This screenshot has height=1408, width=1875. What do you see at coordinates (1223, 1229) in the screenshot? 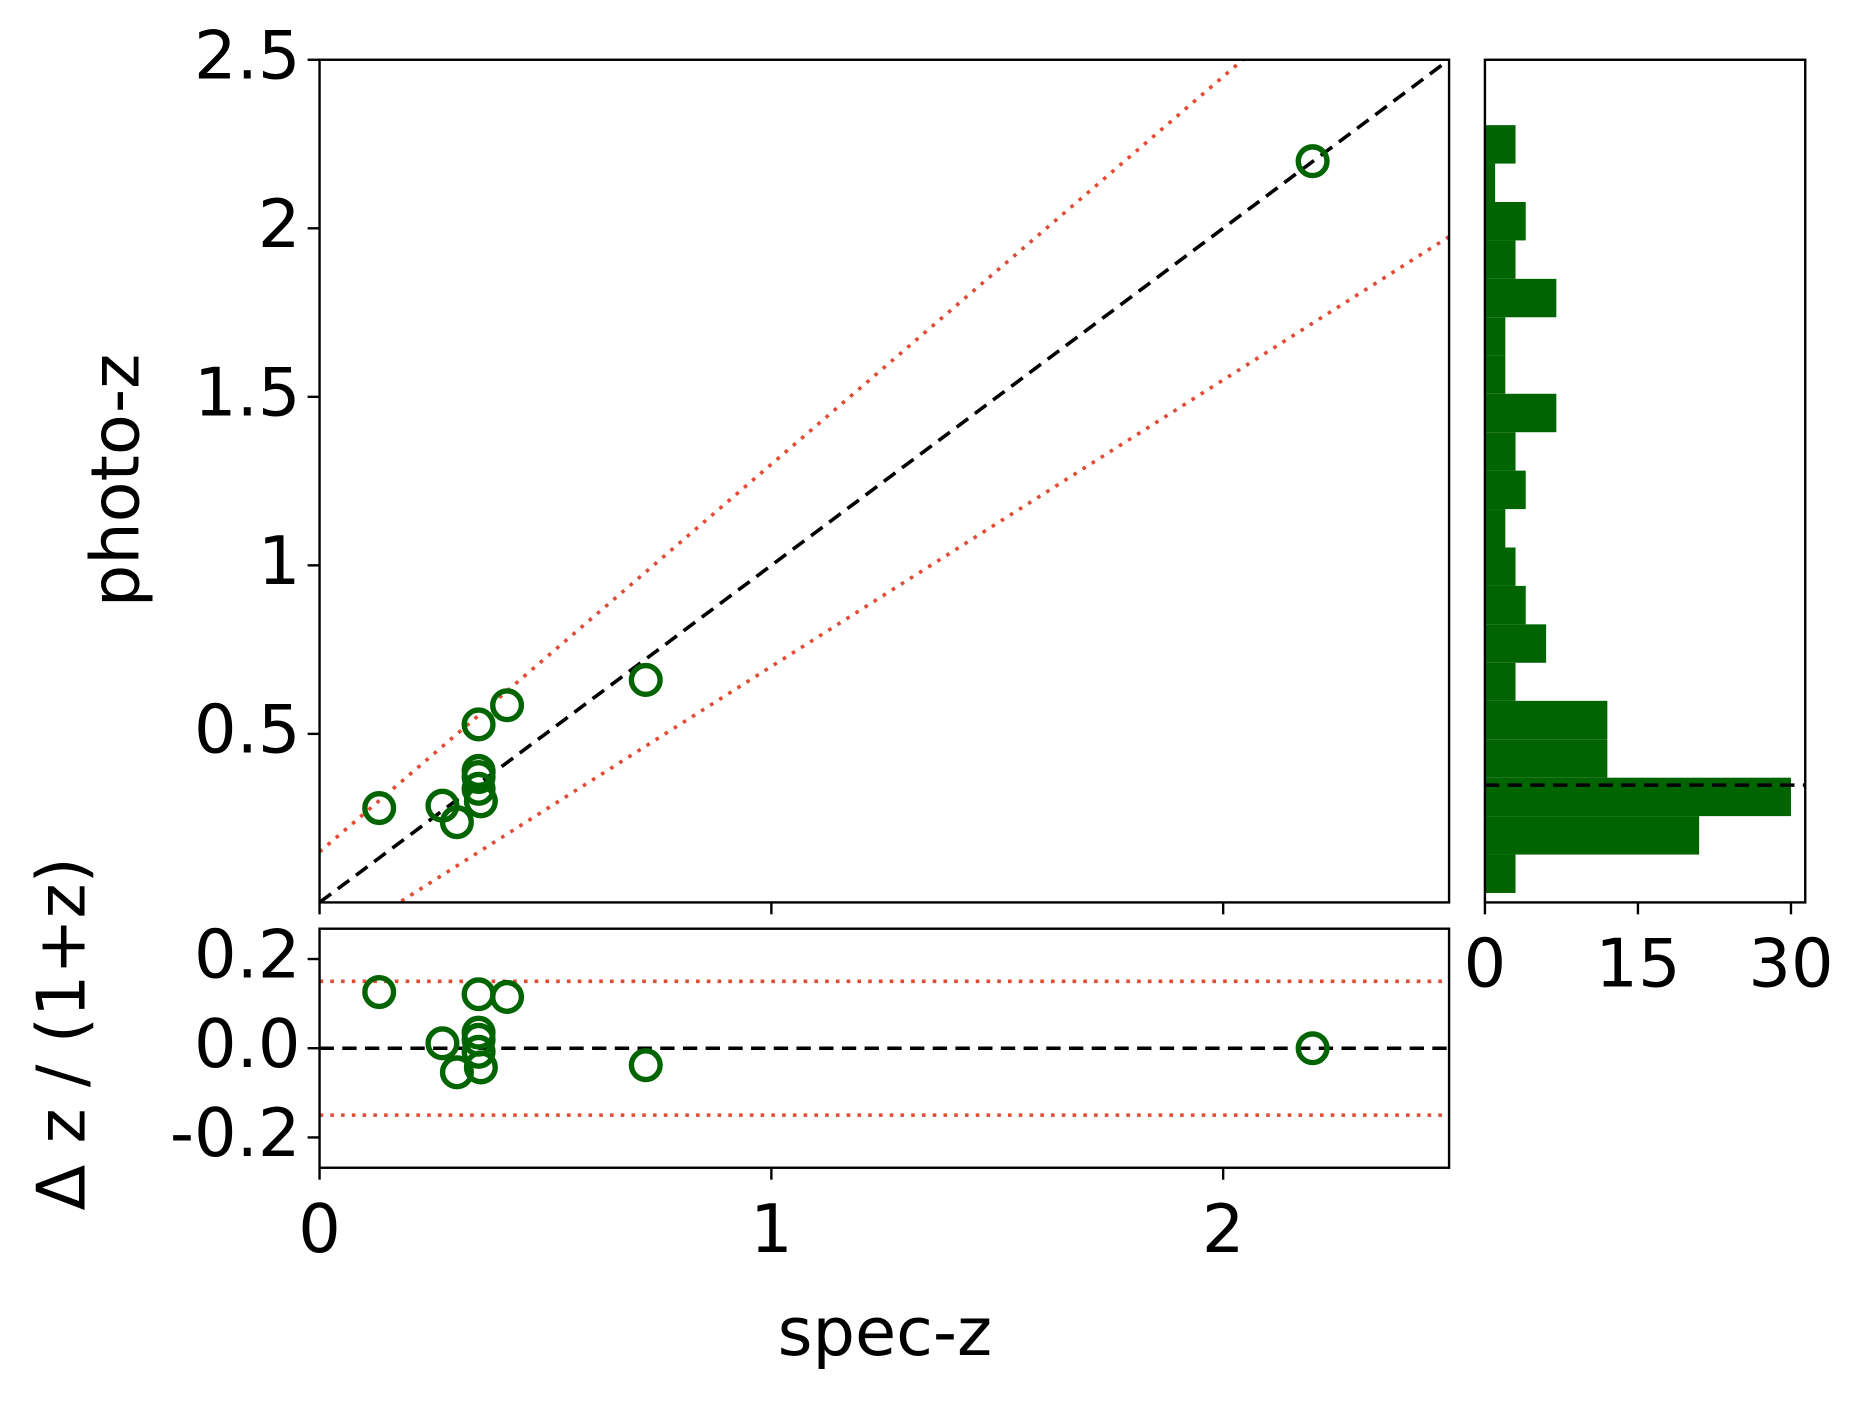
I see `x-tick-label: 2` at bounding box center [1223, 1229].